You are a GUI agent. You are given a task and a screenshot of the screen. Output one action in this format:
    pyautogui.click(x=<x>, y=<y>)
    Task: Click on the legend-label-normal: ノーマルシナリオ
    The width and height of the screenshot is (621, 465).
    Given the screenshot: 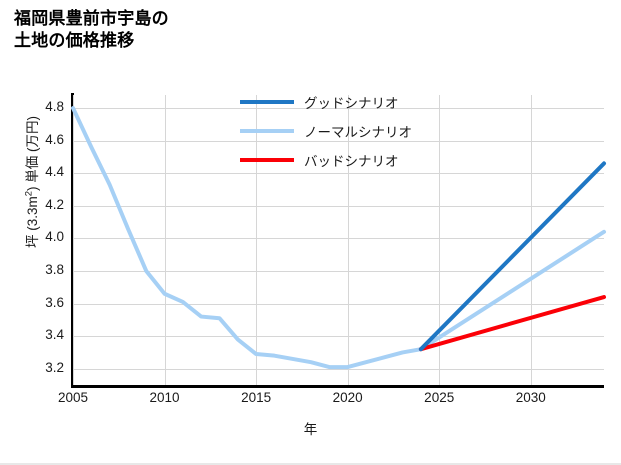 What is the action you would take?
    pyautogui.click(x=358, y=132)
    